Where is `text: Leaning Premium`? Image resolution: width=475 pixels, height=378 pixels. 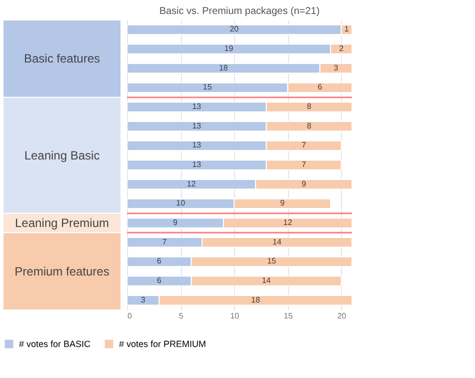 text: Leaning Premium is located at coordinates (62, 223).